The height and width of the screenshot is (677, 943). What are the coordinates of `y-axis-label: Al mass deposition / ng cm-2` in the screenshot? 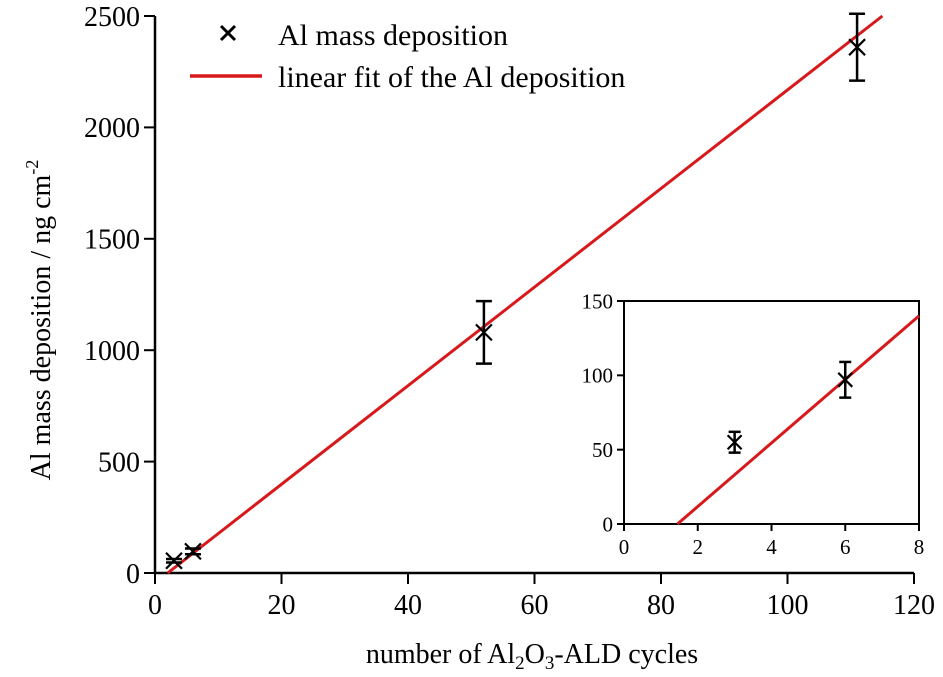 It's located at (39, 320).